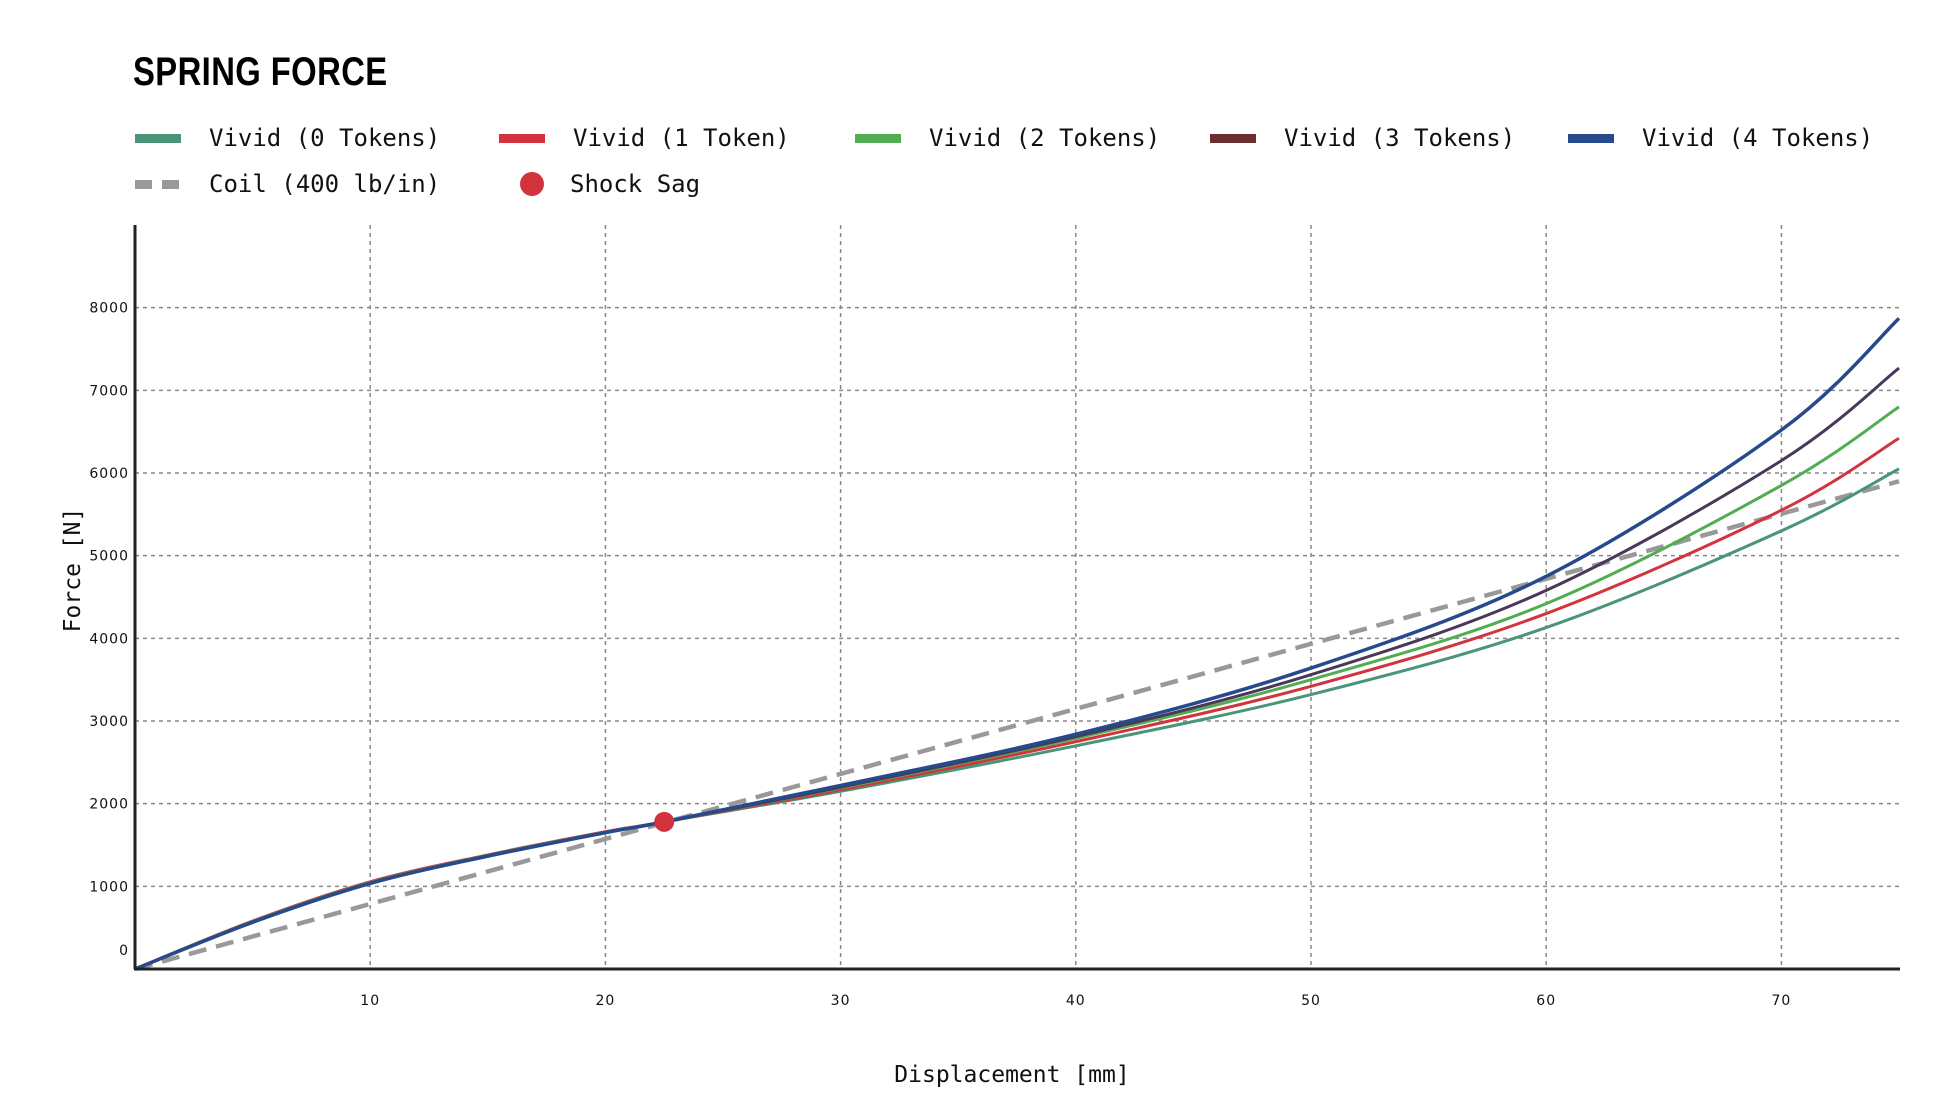 The height and width of the screenshot is (1094, 1942). I want to click on legend-label: Shock Sag, so click(635, 184).